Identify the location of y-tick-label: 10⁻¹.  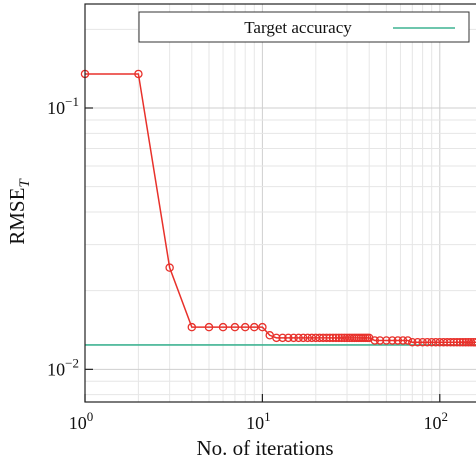
(63, 106).